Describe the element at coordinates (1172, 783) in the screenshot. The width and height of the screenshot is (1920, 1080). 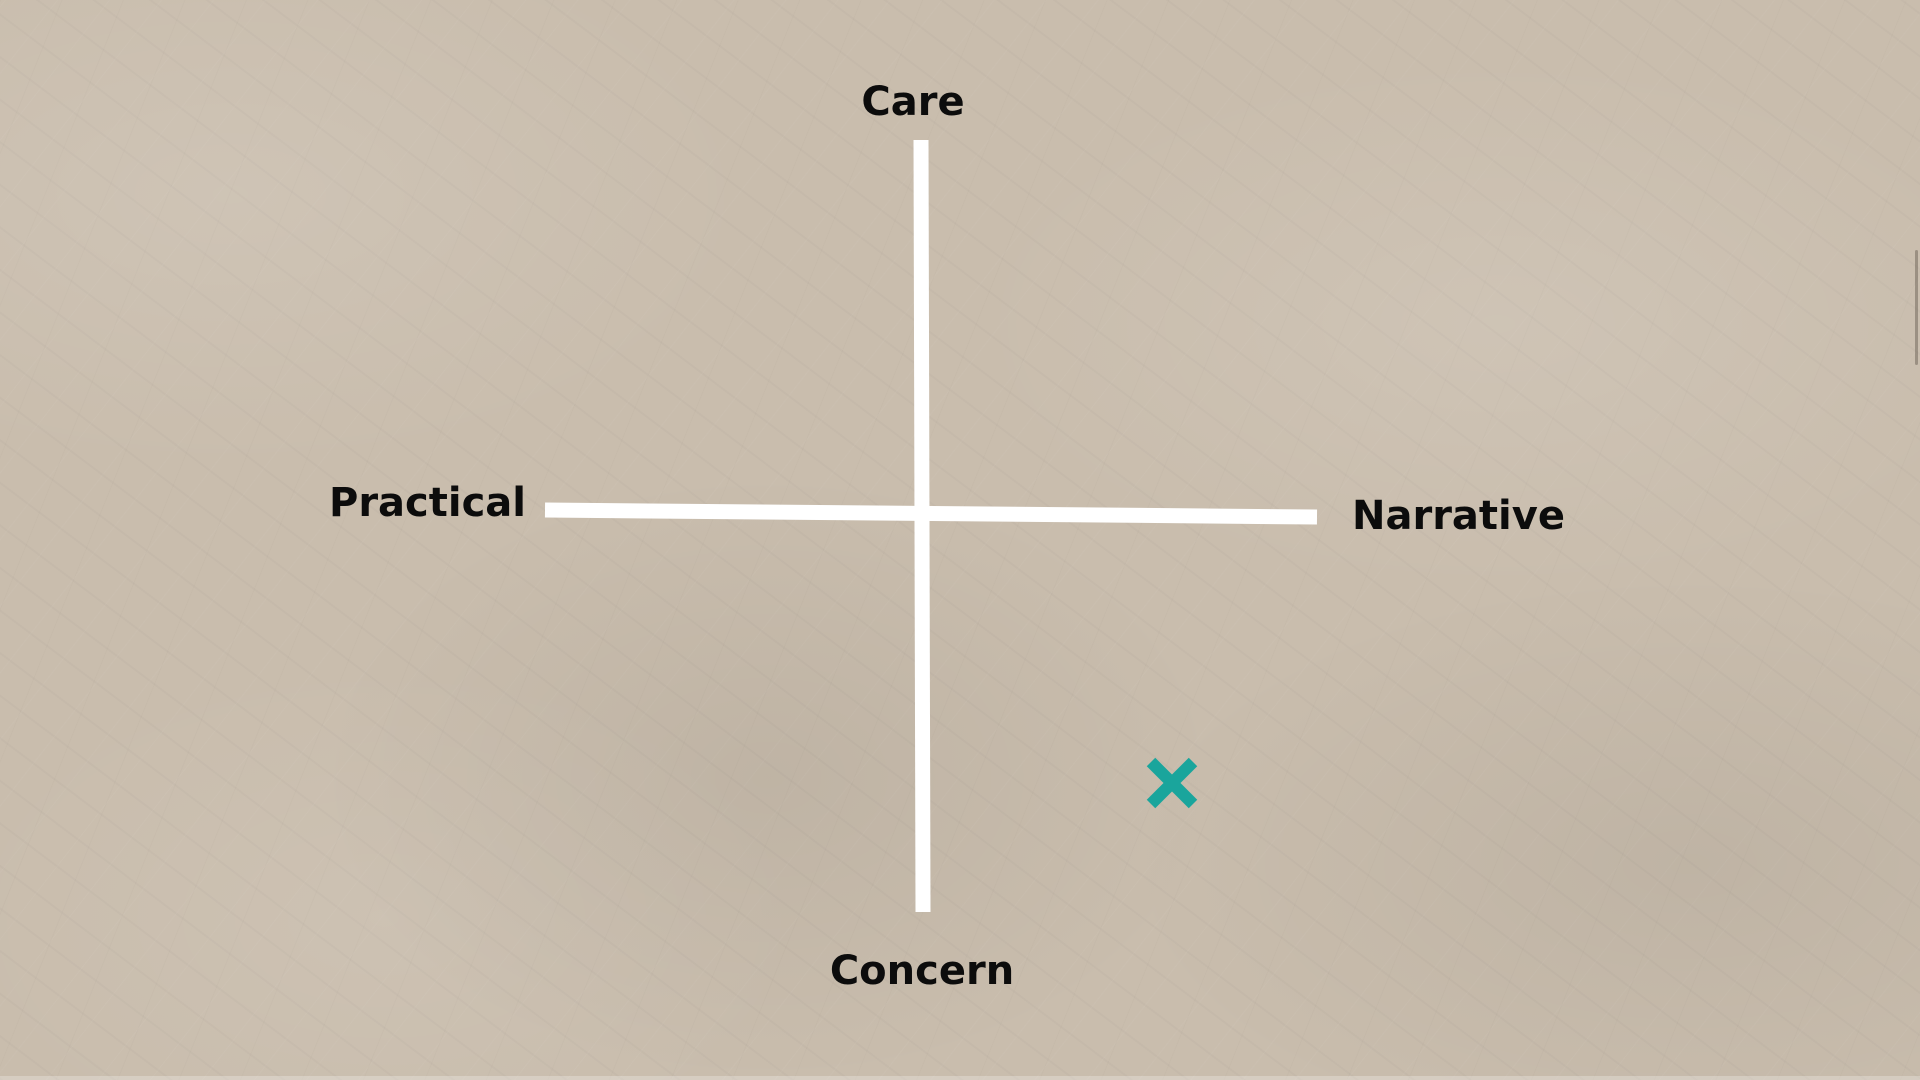
I see `x-mark-icon` at that location.